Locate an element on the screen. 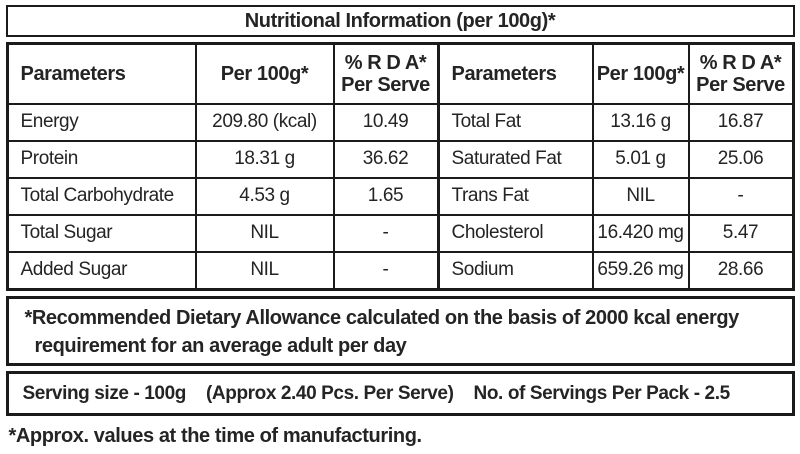 The height and width of the screenshot is (454, 800). table-cell-per100g: 4.53 g is located at coordinates (263, 195).